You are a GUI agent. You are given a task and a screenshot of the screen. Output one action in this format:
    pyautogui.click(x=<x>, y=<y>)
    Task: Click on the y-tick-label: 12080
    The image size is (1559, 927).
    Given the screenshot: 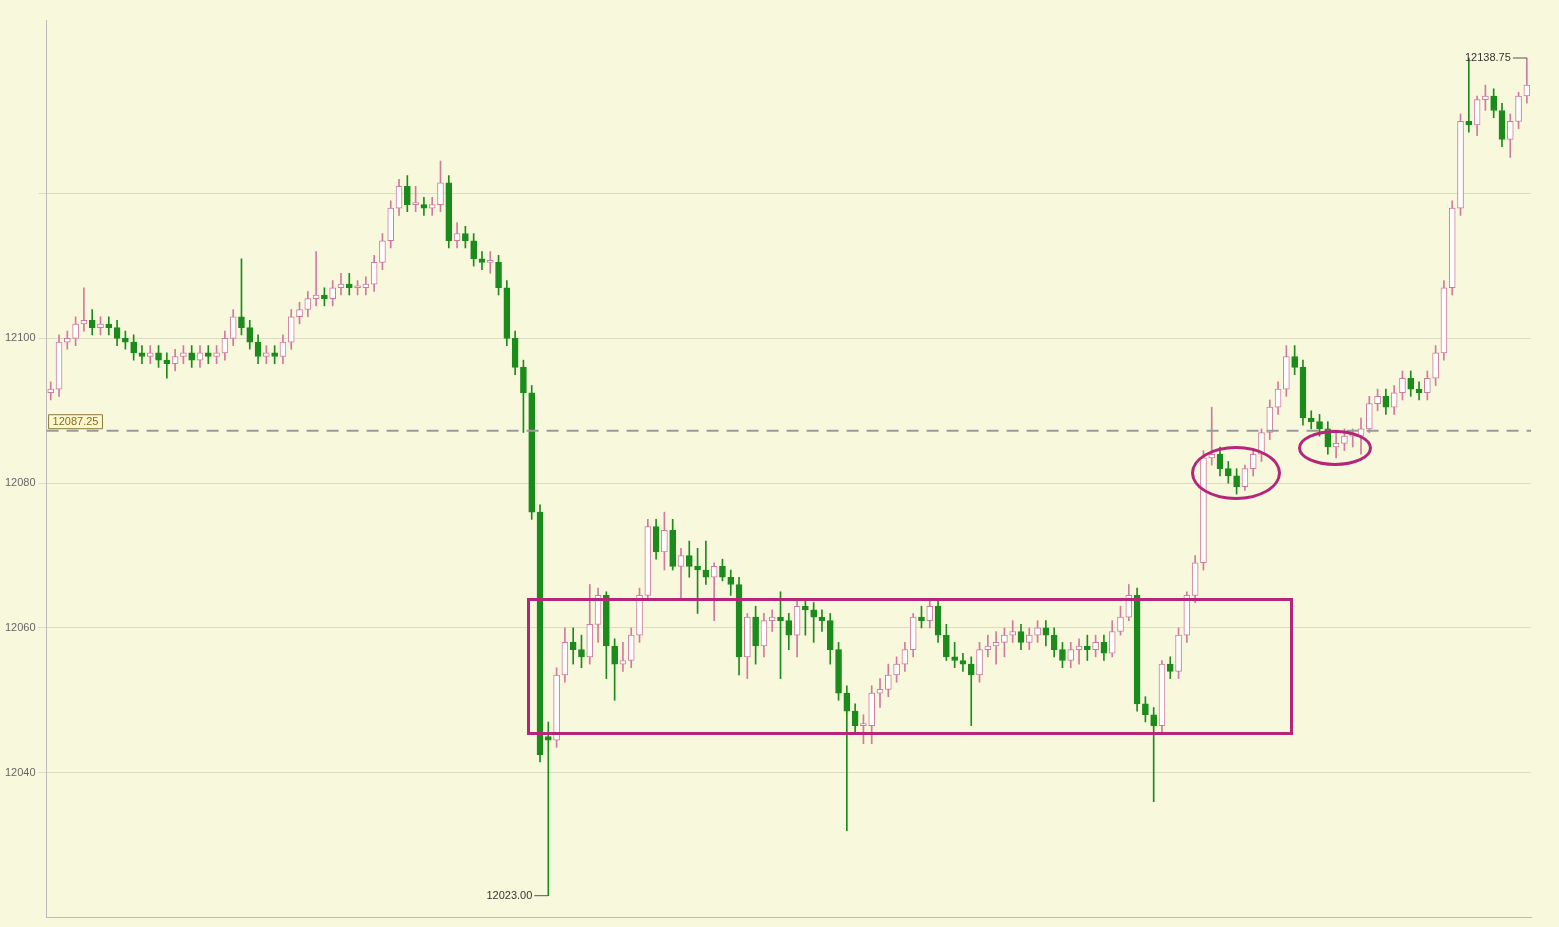 What is the action you would take?
    pyautogui.click(x=20, y=482)
    